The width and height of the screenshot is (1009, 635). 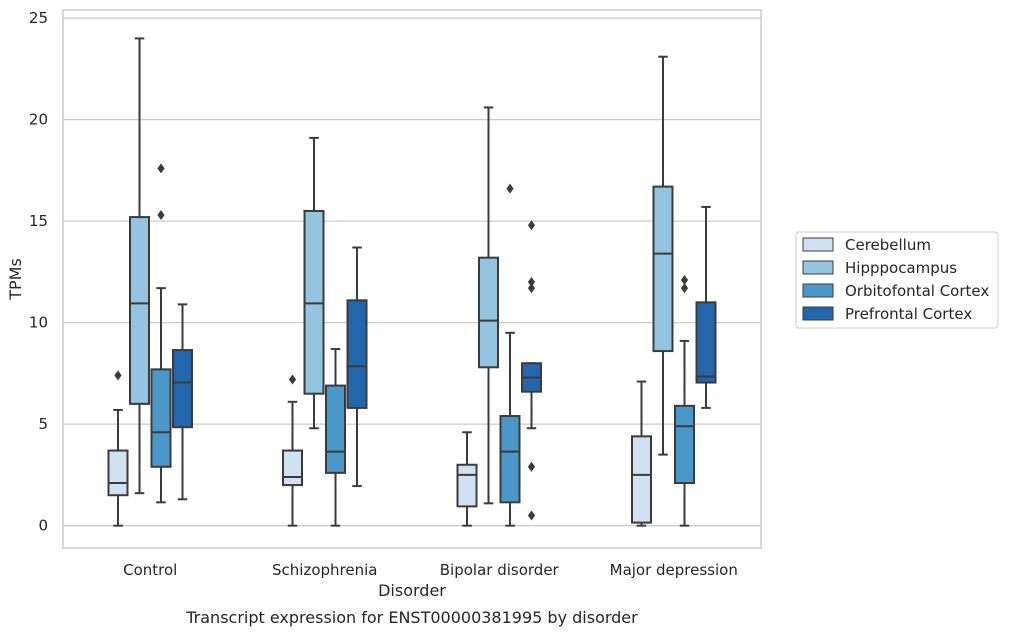 I want to click on y-tick-labels: 0 5 10 15 20 25, so click(x=38, y=272).